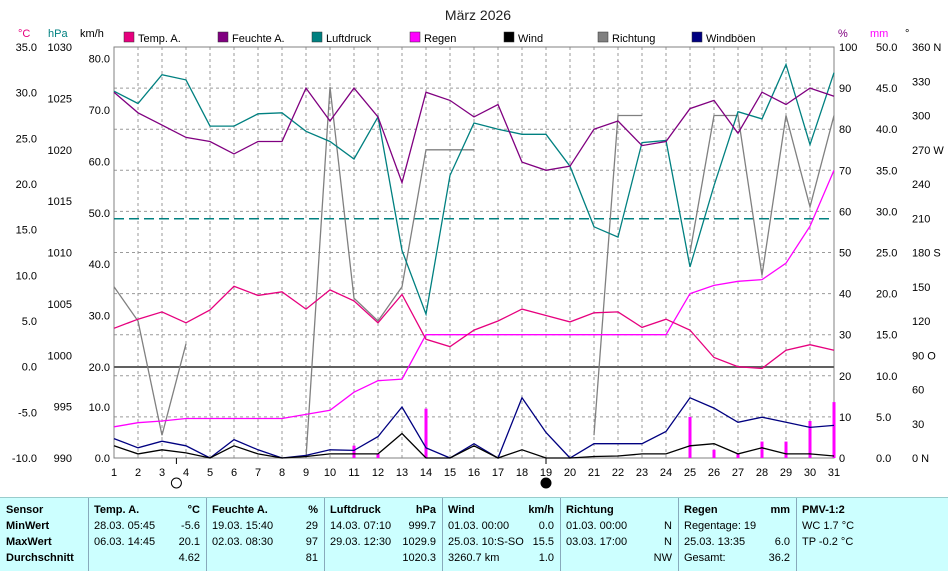 The width and height of the screenshot is (948, 571). What do you see at coordinates (402, 473) in the screenshot?
I see `day-tick-label: 13` at bounding box center [402, 473].